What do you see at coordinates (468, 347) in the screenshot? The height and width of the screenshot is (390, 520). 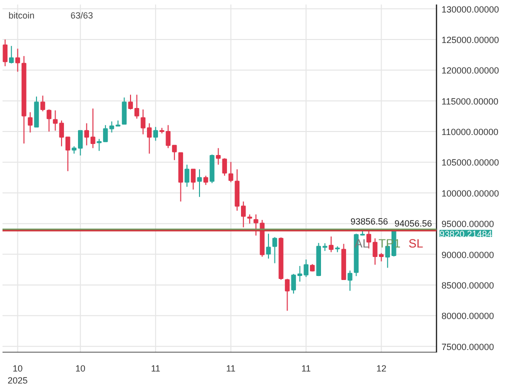 I see `y-tick-label: 75000.00000` at bounding box center [468, 347].